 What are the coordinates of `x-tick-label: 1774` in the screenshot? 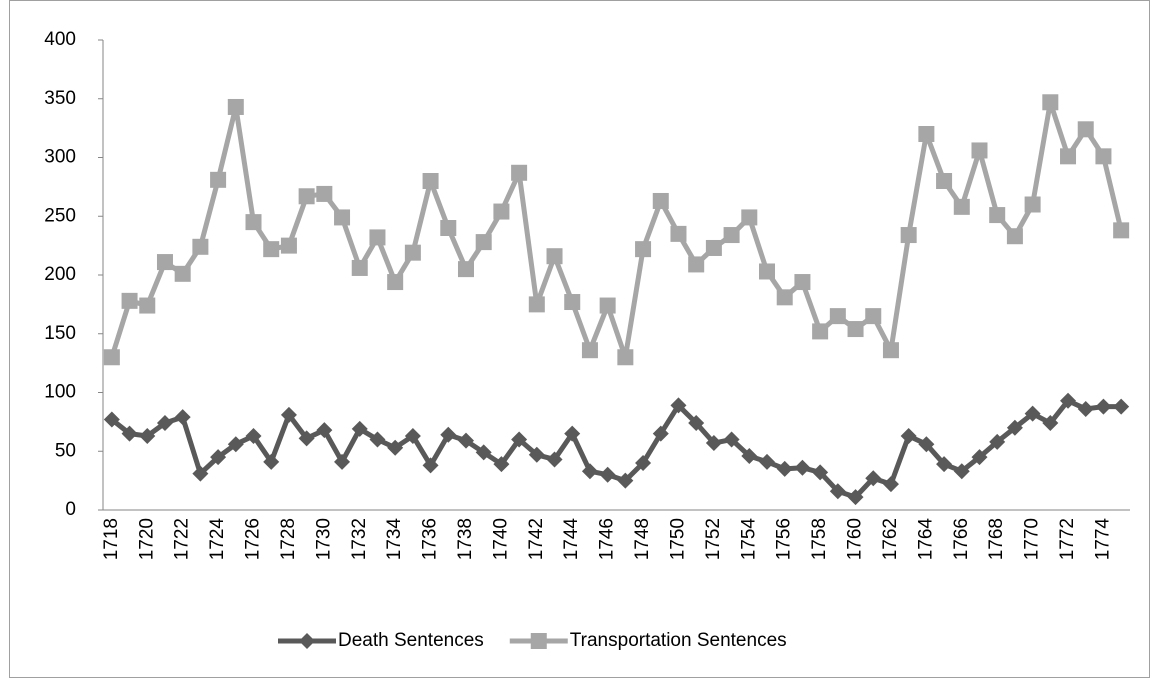 It's located at (1102, 539).